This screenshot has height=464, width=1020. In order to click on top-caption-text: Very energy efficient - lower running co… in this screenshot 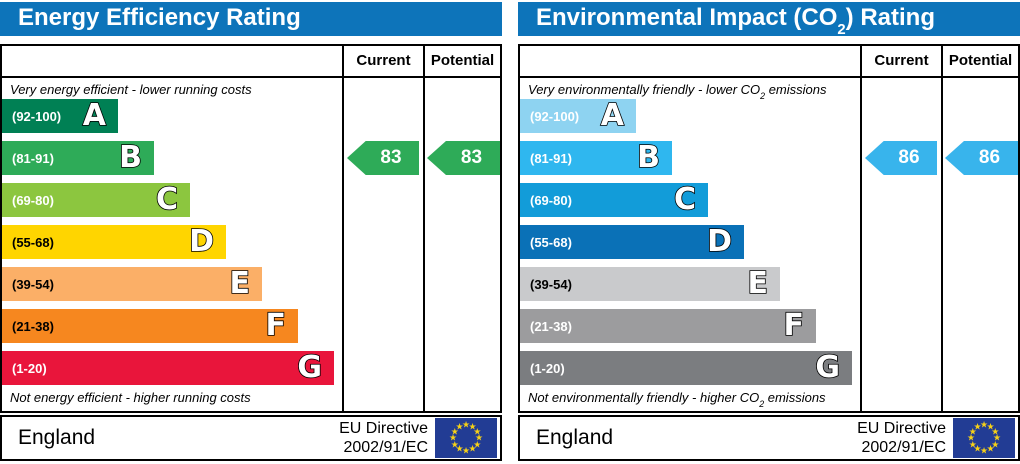, I will do `click(131, 89)`.